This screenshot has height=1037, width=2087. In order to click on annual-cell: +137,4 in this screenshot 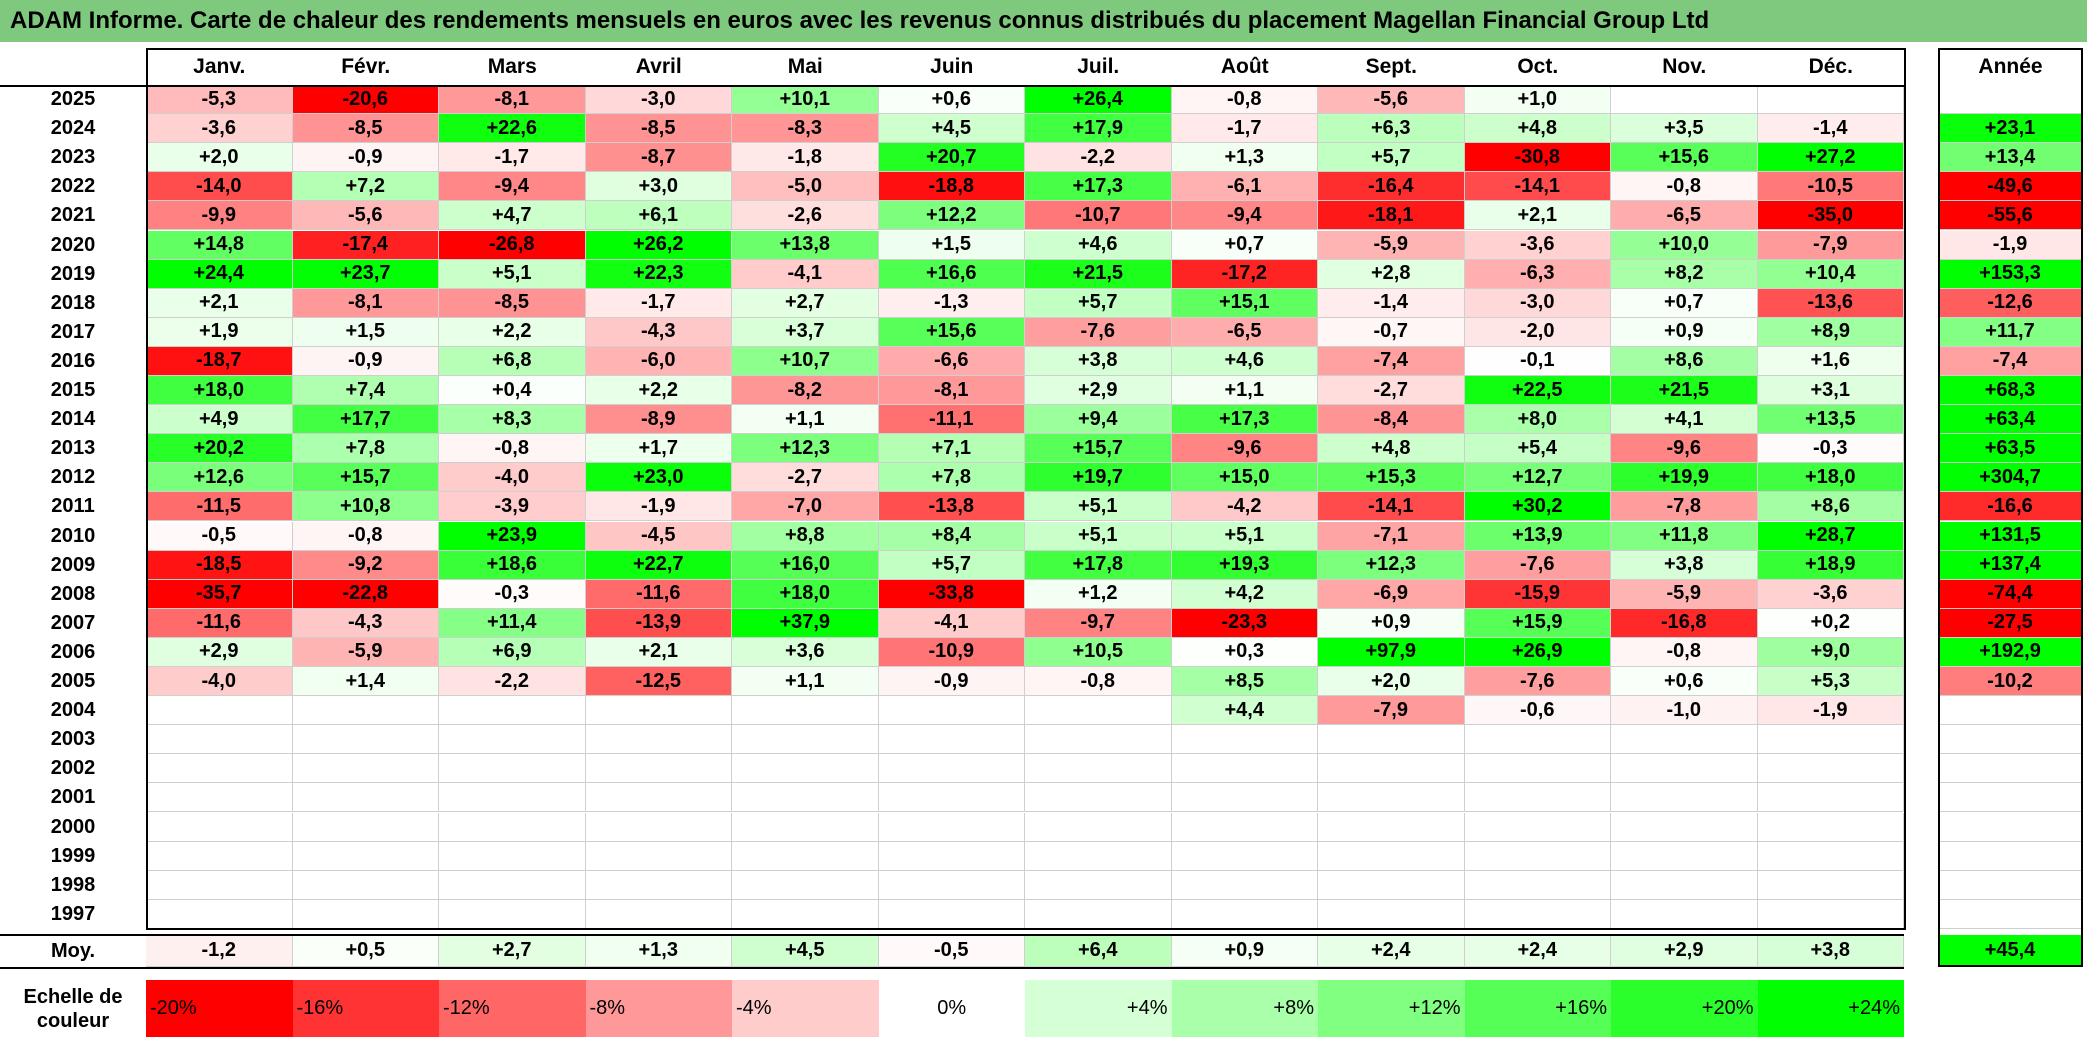, I will do `click(2010, 565)`.